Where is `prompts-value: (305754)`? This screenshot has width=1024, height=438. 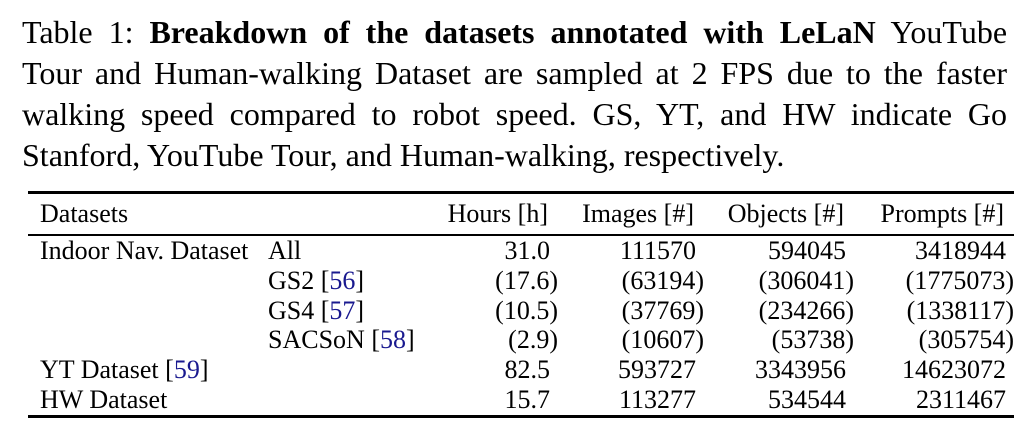
prompts-value: (305754) is located at coordinates (966, 340).